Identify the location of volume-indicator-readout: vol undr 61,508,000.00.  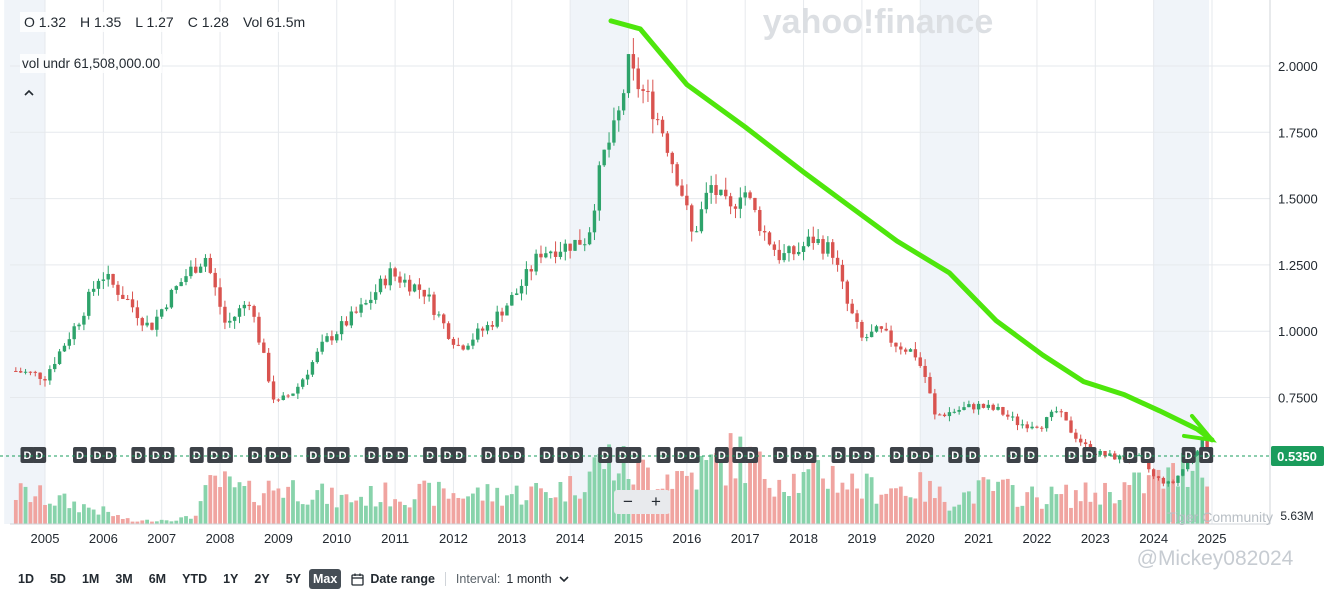
(91, 63).